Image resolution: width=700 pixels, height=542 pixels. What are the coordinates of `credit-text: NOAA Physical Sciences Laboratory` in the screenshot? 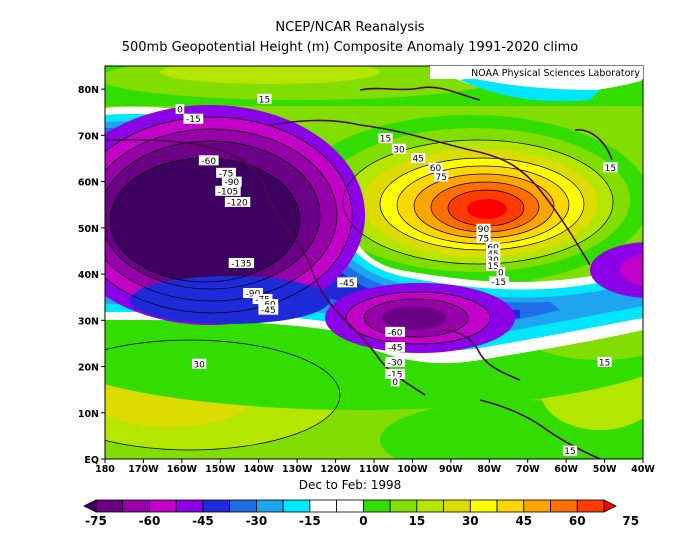 It's located at (555, 73).